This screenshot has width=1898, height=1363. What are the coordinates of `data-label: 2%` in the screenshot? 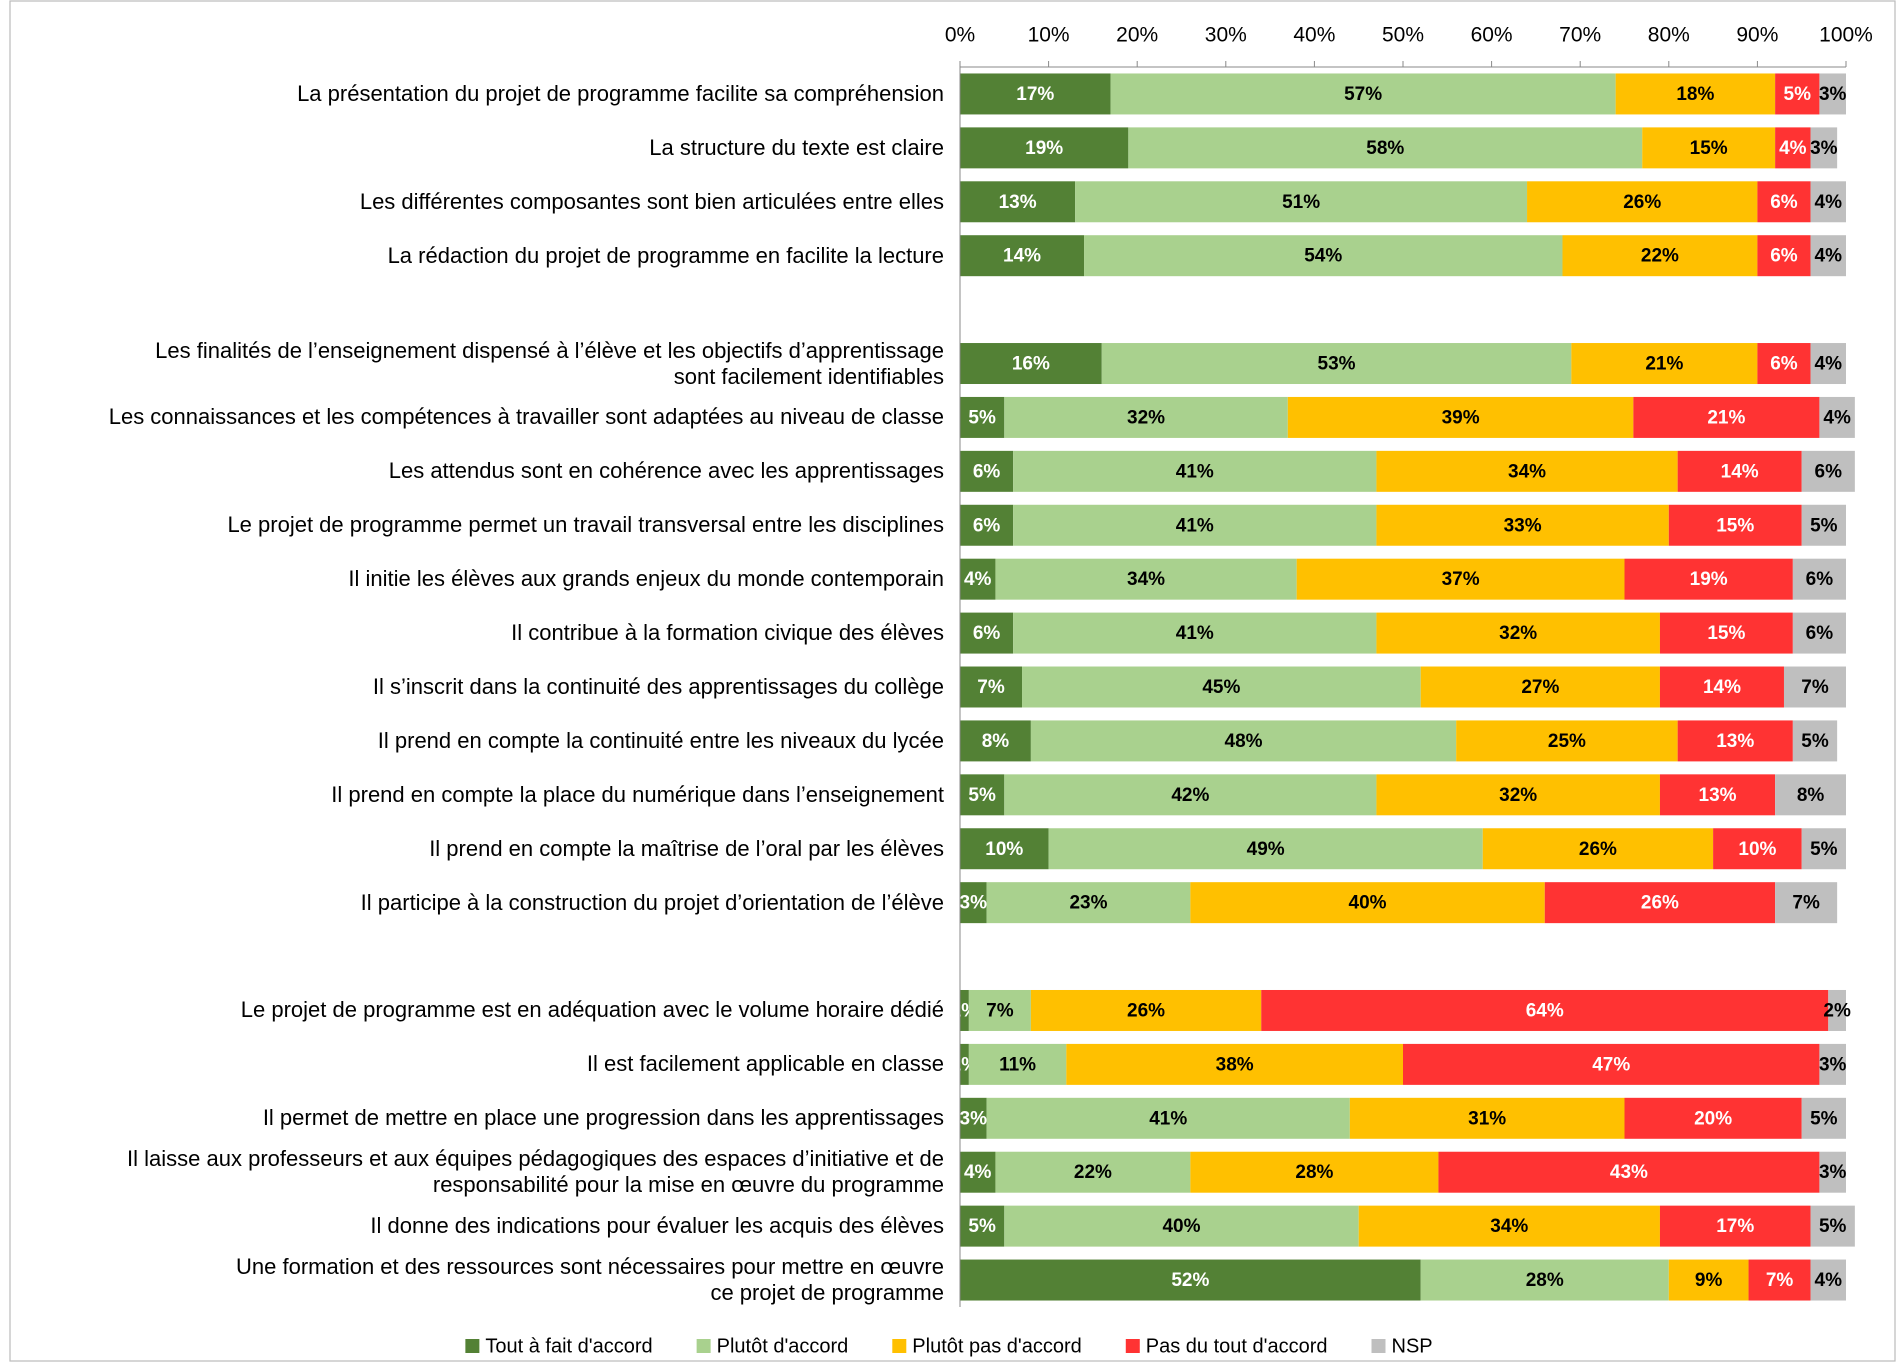 It's located at (1837, 1010).